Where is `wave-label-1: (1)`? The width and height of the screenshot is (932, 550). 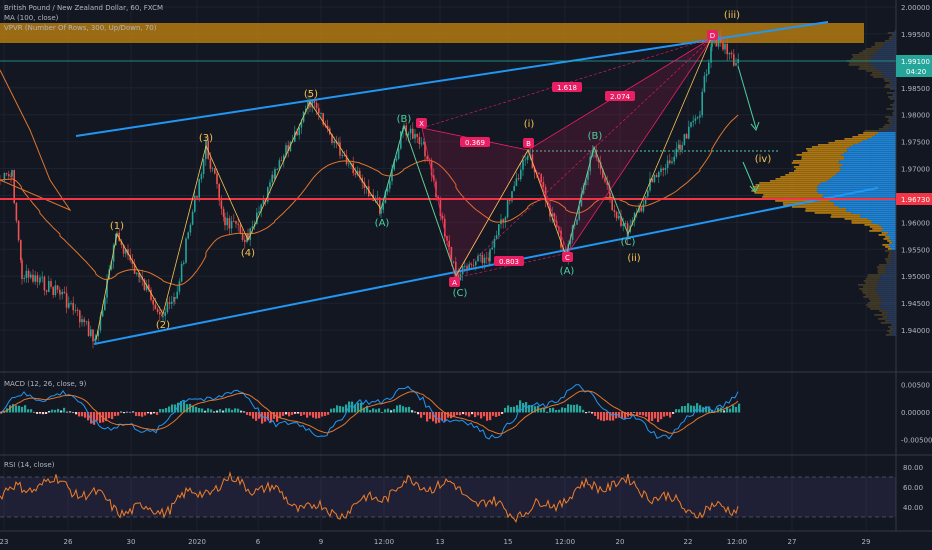
wave-label-1: (1) is located at coordinates (117, 226).